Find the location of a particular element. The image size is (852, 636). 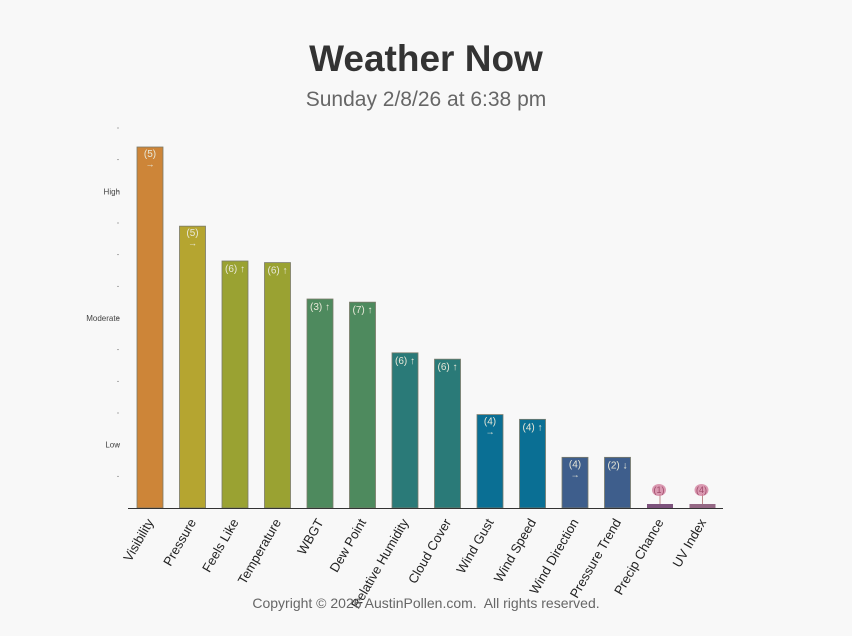

x-tick-label: Wind Speed is located at coordinates (515, 550).